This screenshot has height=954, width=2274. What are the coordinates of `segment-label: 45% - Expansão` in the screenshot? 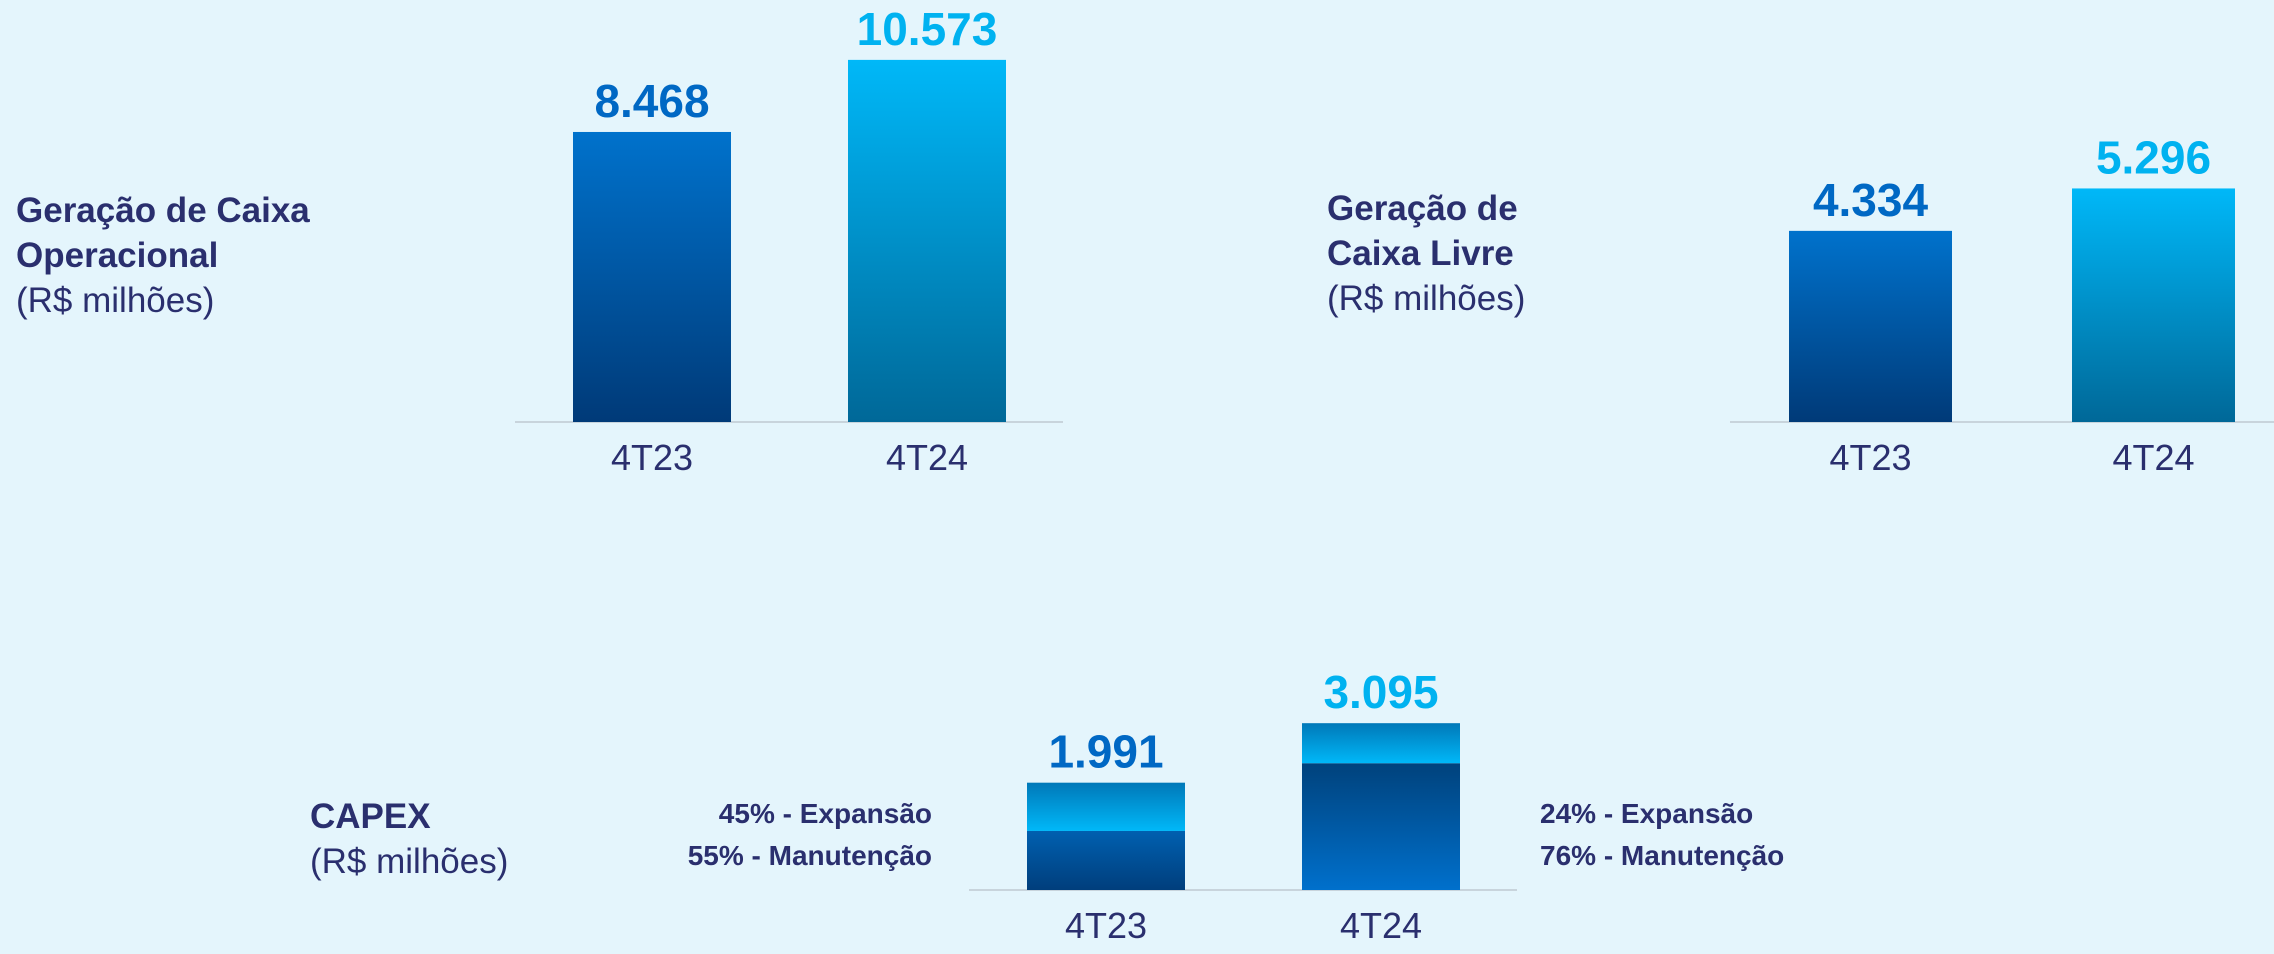 It's located at (825, 813).